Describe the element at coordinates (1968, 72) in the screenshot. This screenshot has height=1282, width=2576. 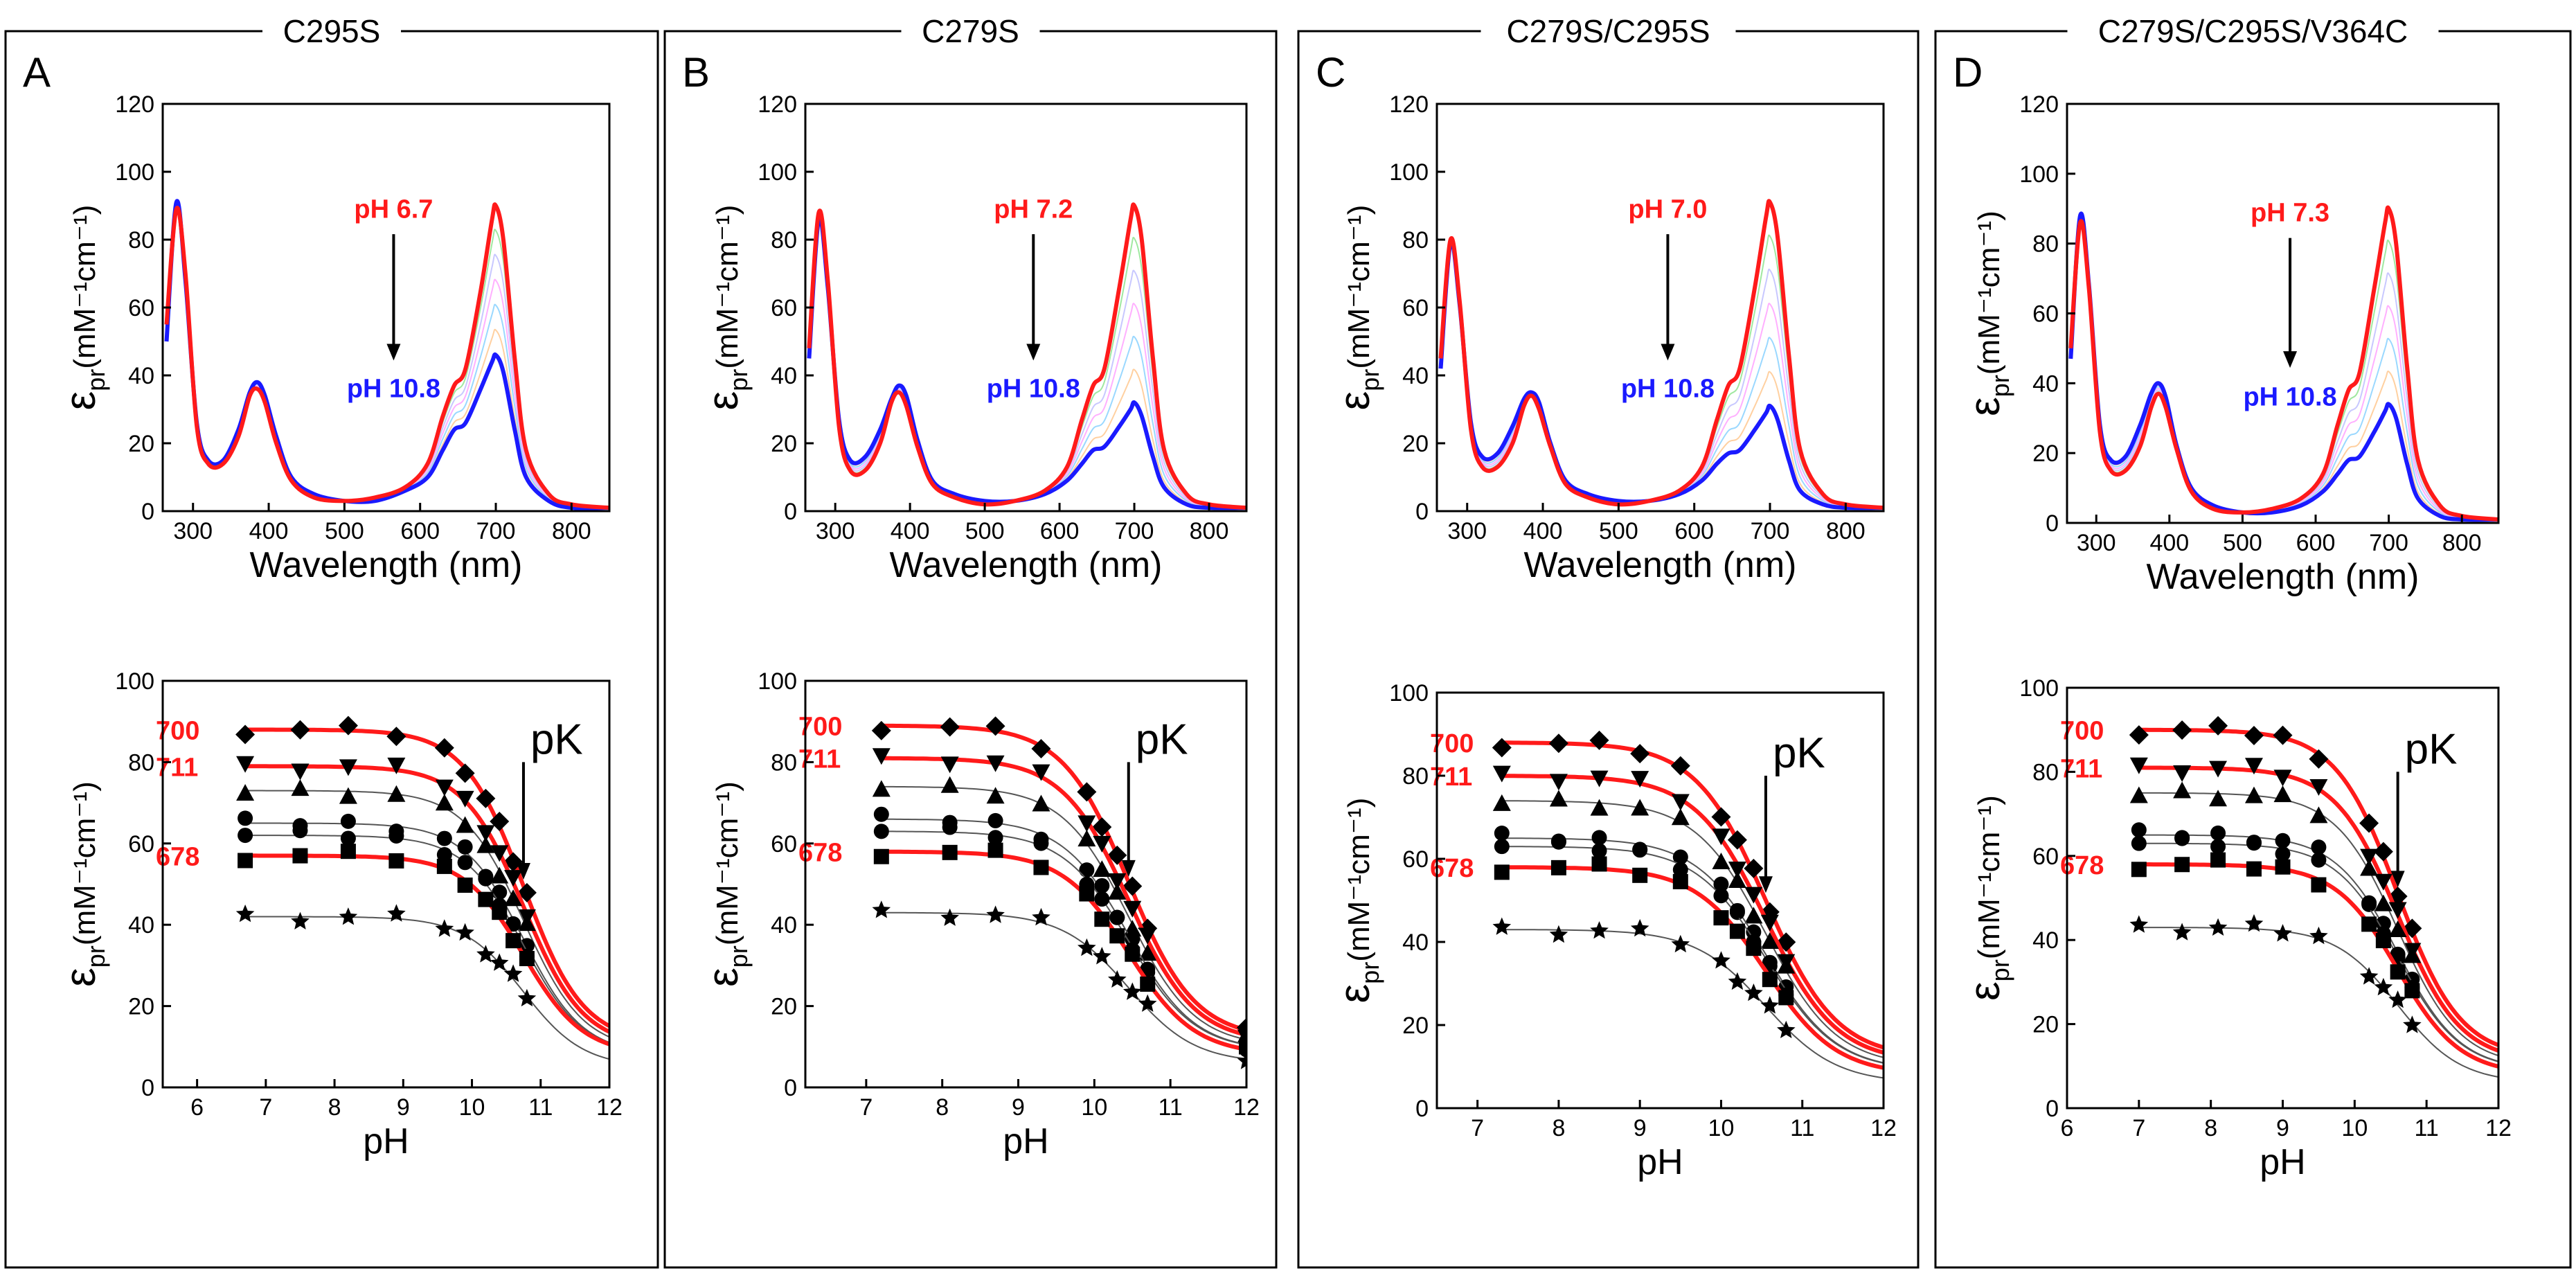
I see `panel-letter: D` at that location.